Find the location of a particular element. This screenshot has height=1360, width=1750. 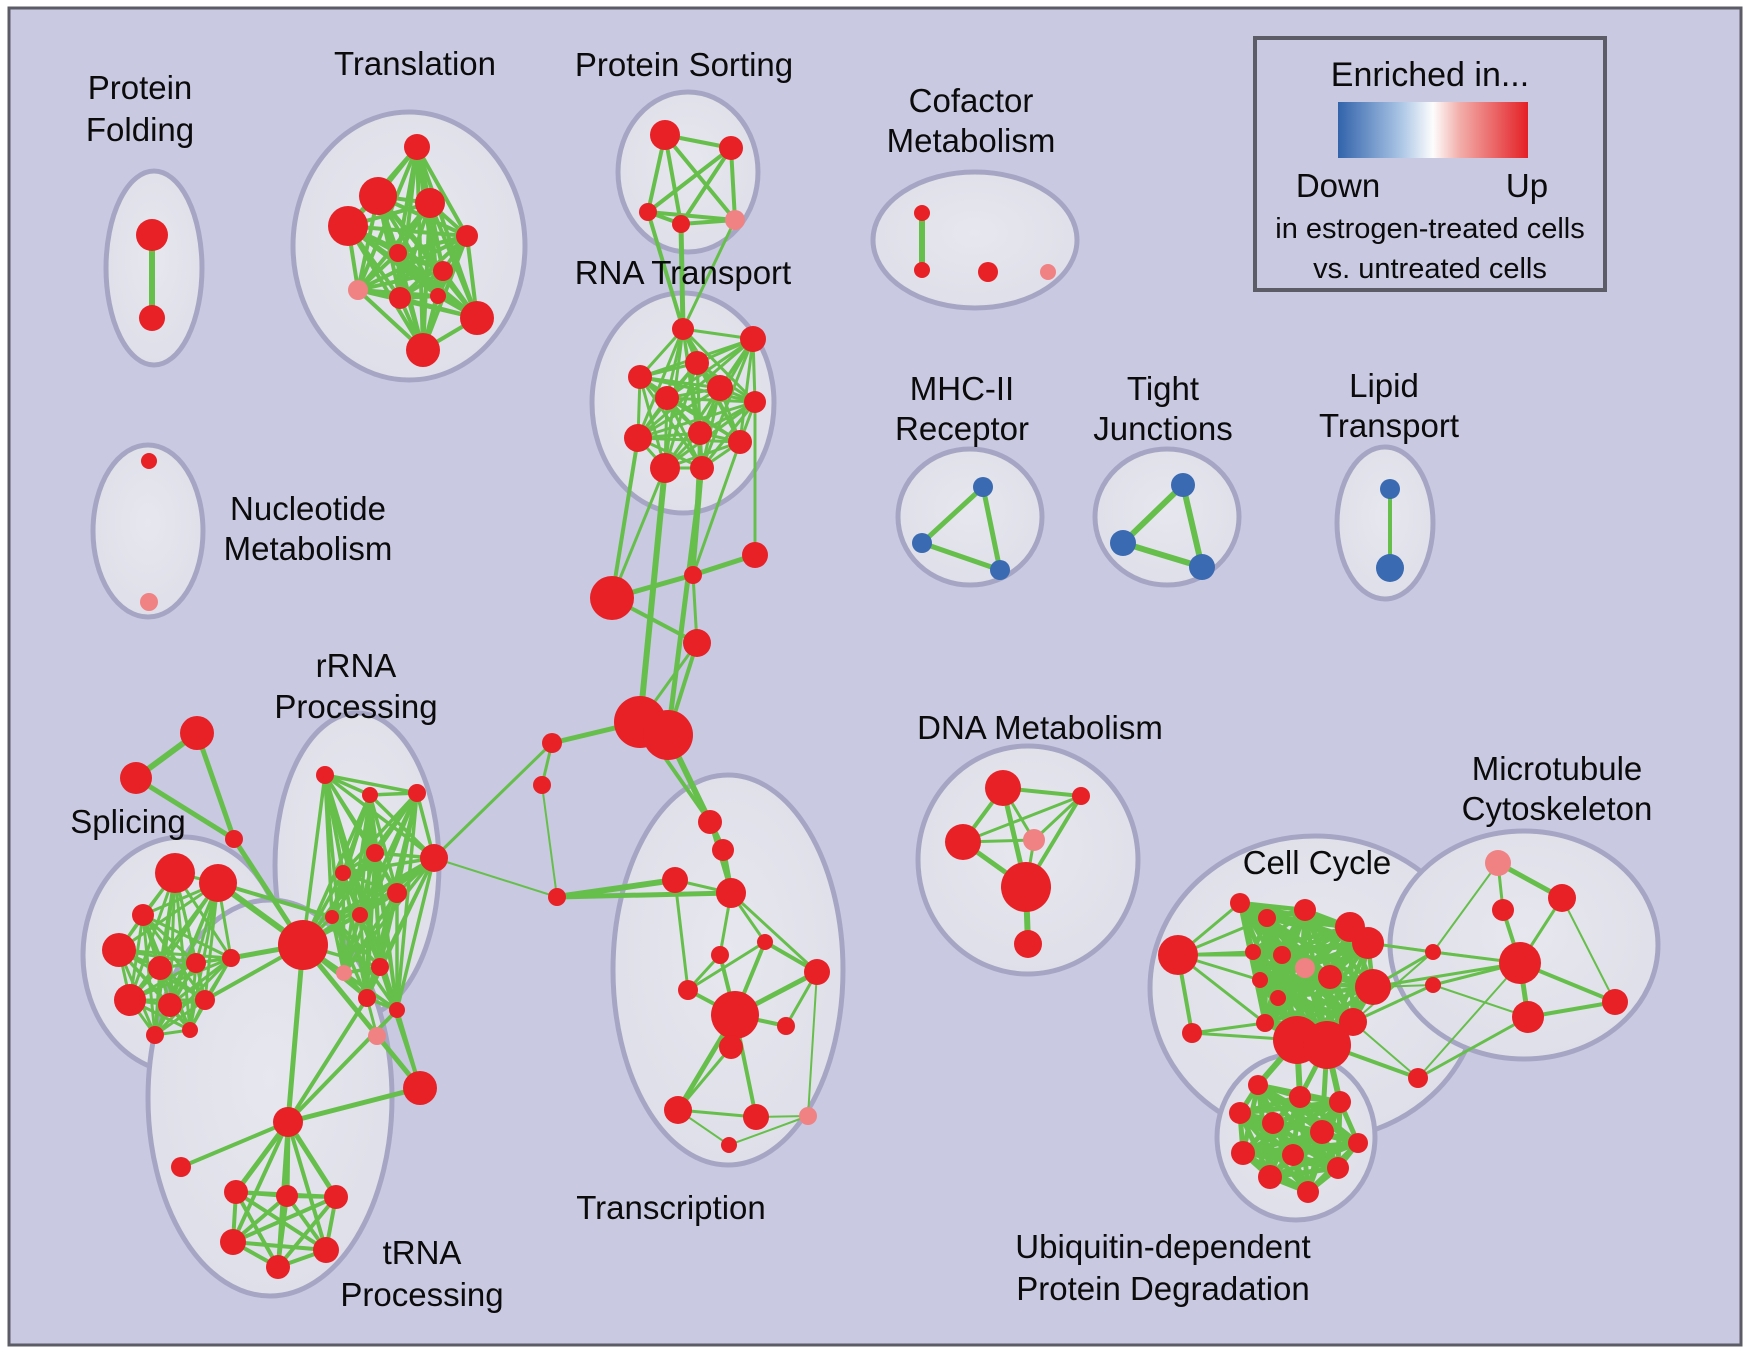

cluster-label-protein-folding-line1: Protein is located at coordinates (140, 87).